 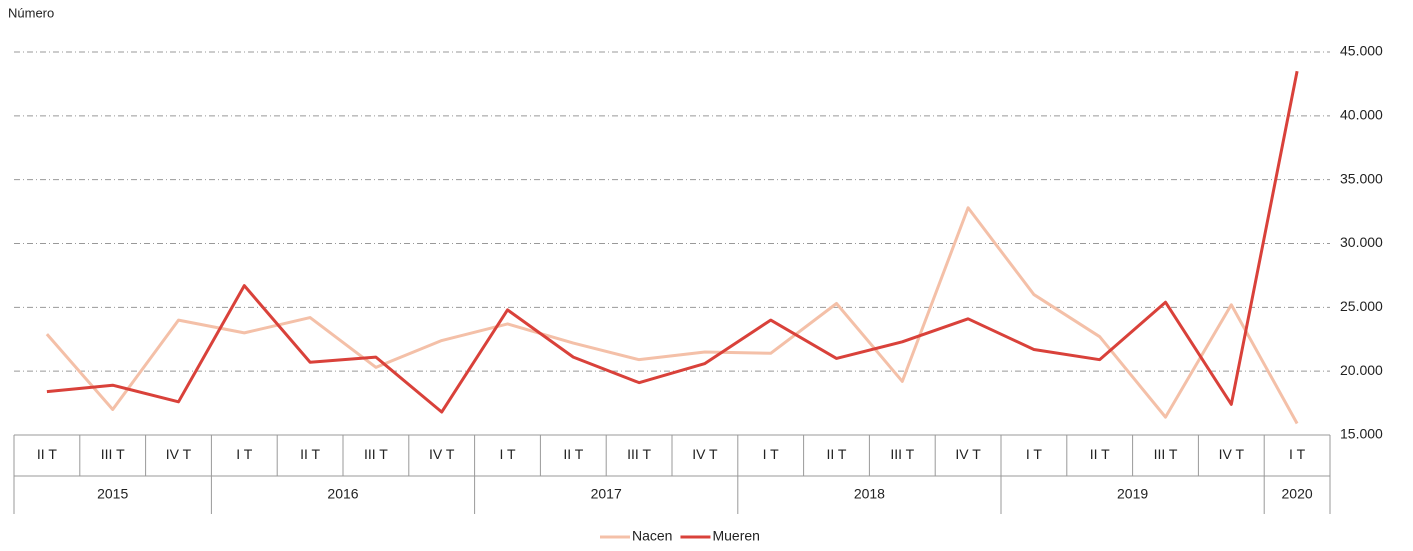 What do you see at coordinates (735, 536) in the screenshot?
I see `legend-label: Mueren` at bounding box center [735, 536].